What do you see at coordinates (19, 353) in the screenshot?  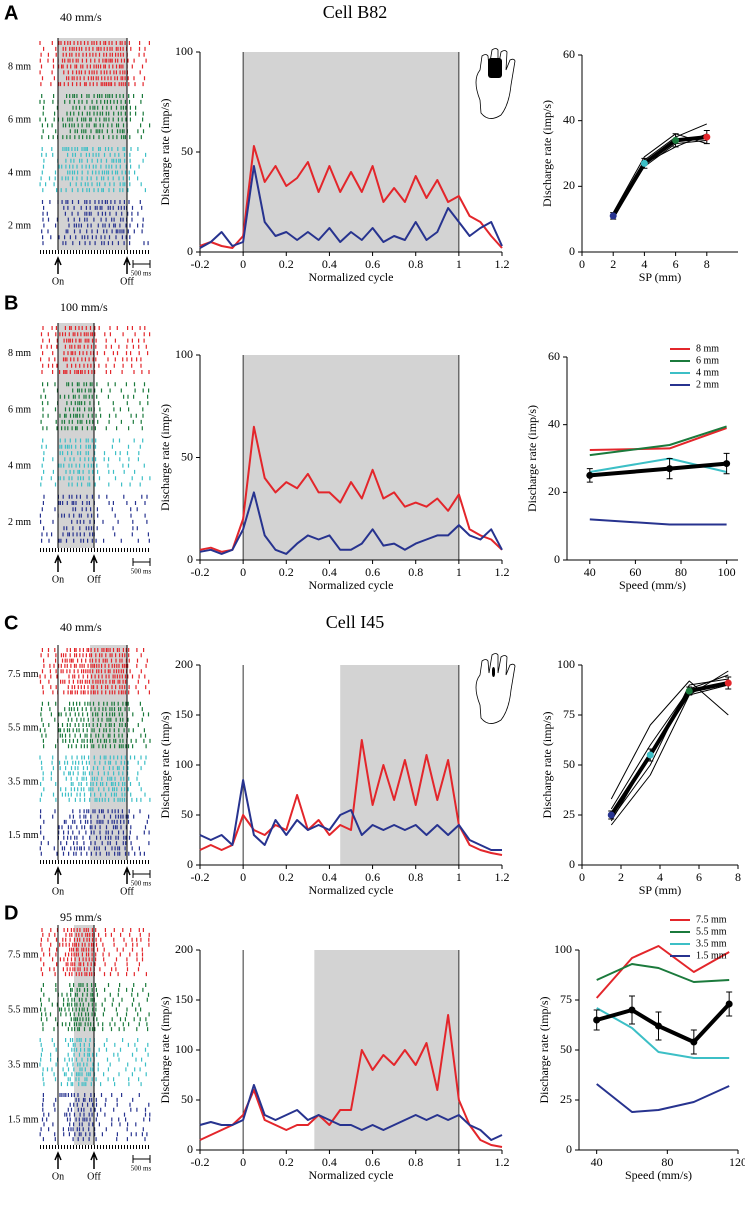 I see `row-label: 8 mm` at bounding box center [19, 353].